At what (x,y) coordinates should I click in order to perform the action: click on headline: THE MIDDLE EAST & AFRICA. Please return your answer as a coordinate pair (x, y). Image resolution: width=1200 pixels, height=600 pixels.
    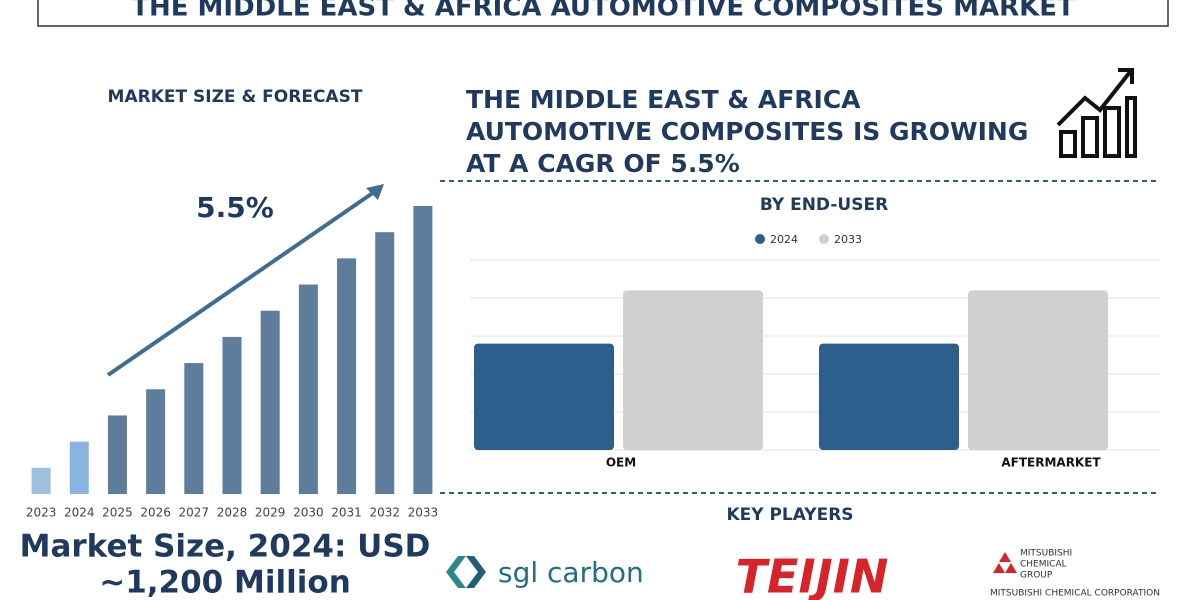
    Looking at the image, I should click on (663, 99).